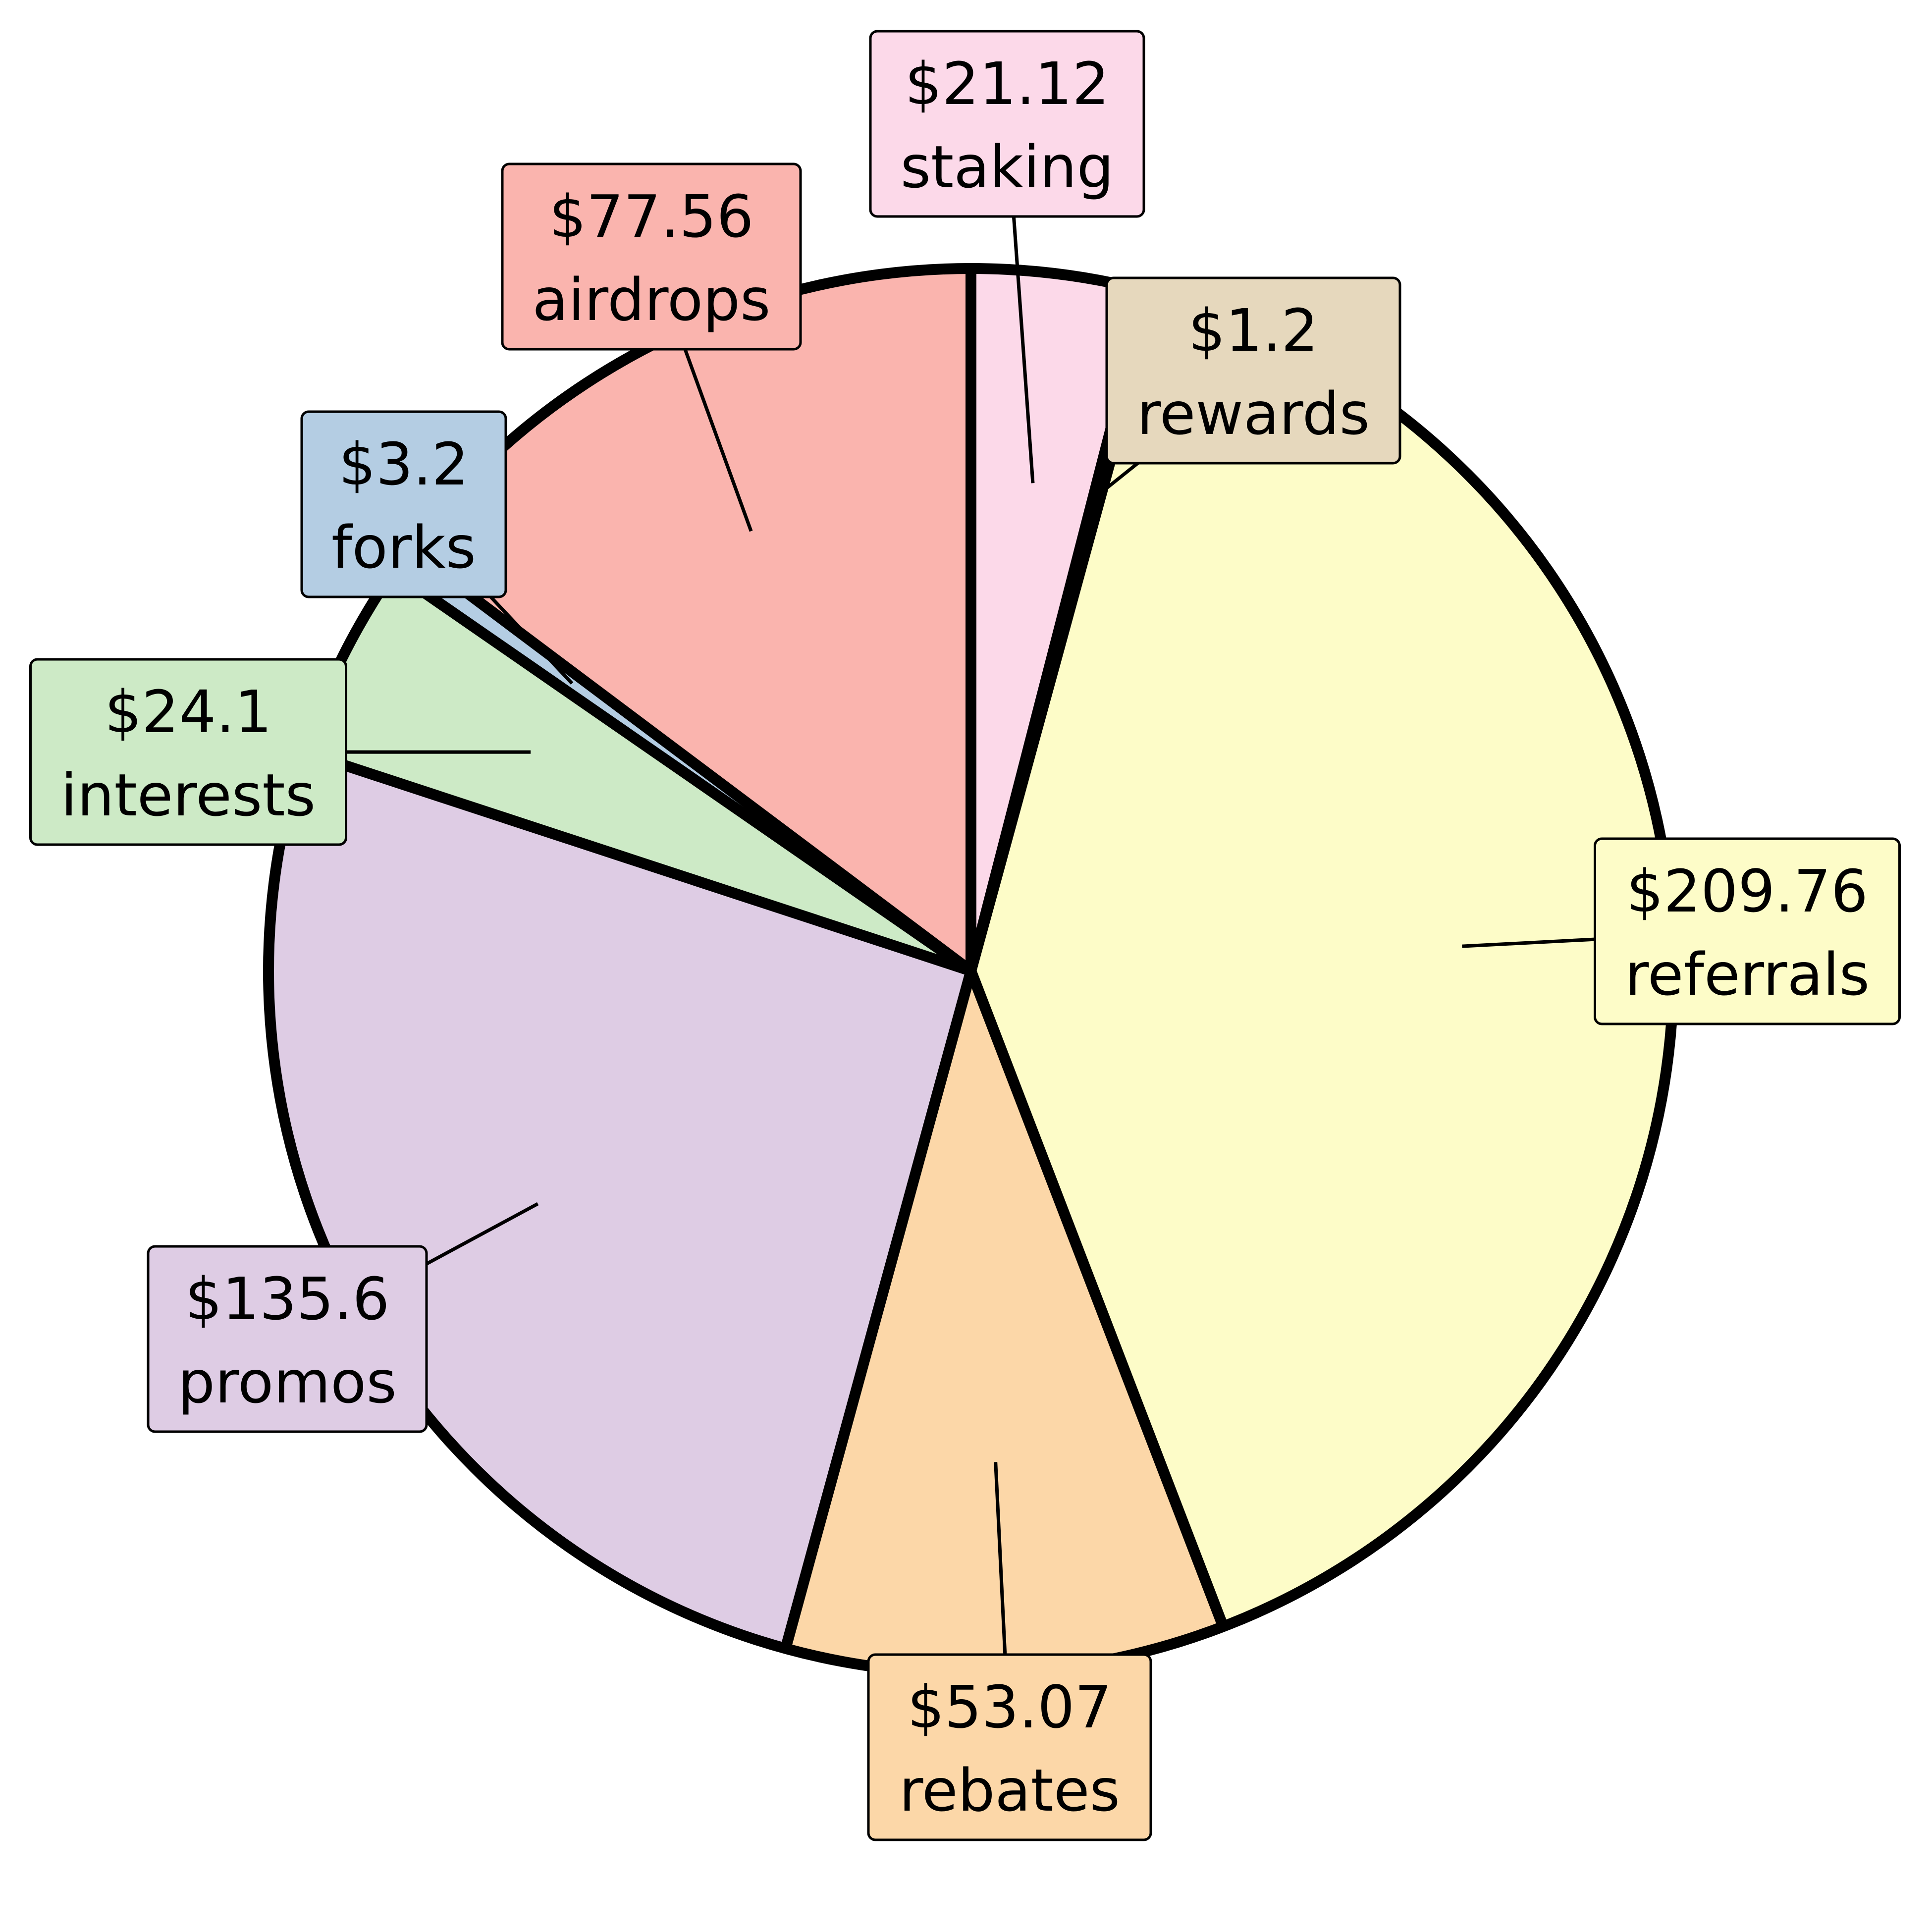  I want to click on slice-value-rewards: $1.2, so click(1253, 331).